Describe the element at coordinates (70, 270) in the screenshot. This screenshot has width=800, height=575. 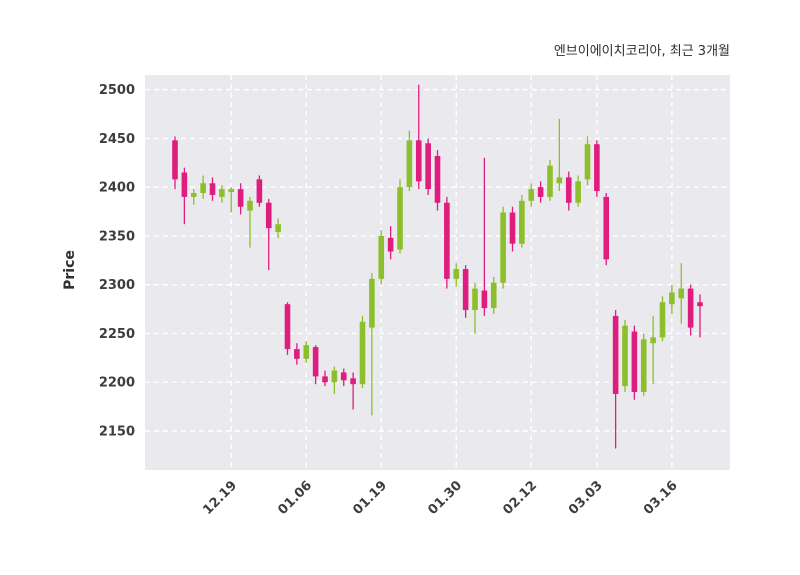
I see `y-axis-label: Price` at that location.